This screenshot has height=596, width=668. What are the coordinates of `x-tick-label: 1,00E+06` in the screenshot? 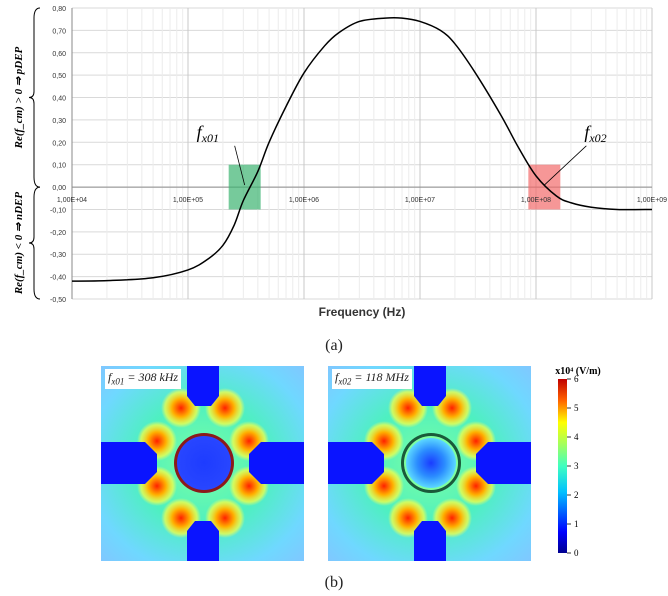 It's located at (304, 200).